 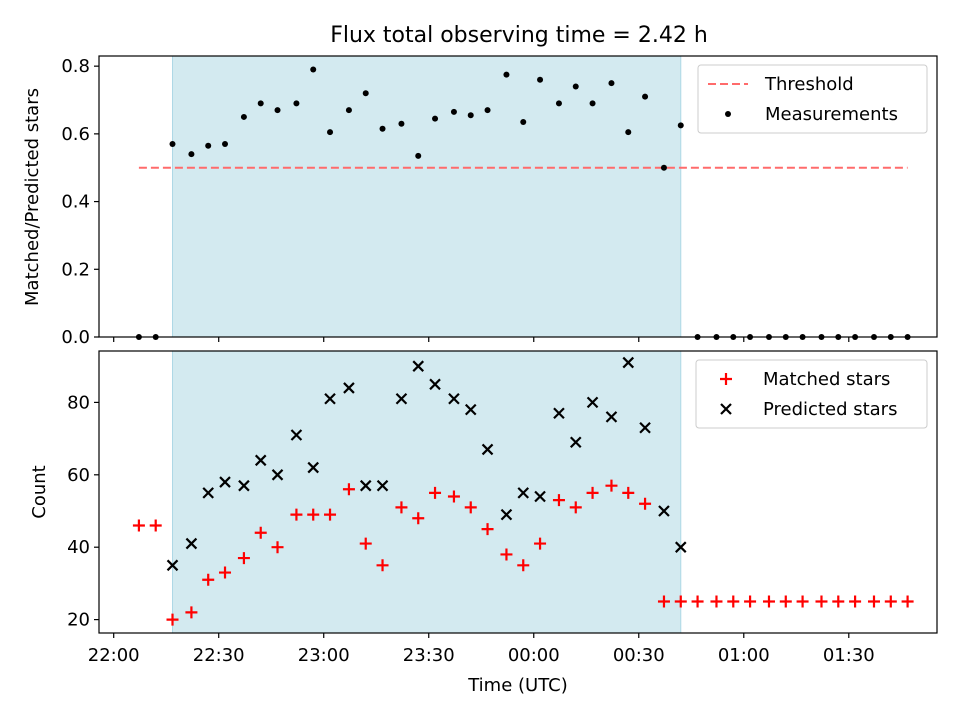 I want to click on x-tick-label: 23:30, so click(x=429, y=655).